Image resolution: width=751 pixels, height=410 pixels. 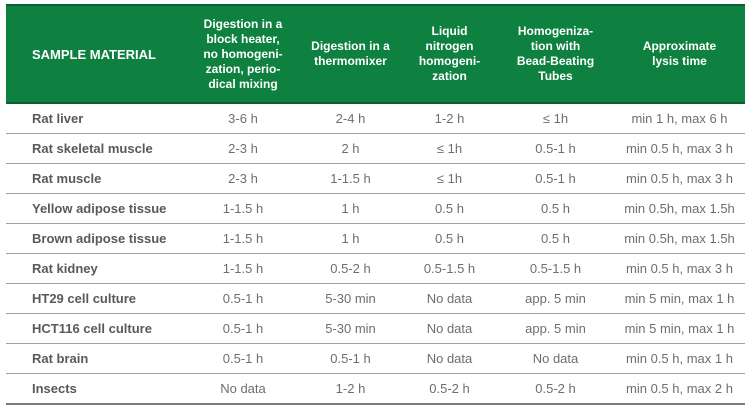 I want to click on sample-material-cell: Rat liver, so click(x=96, y=118).